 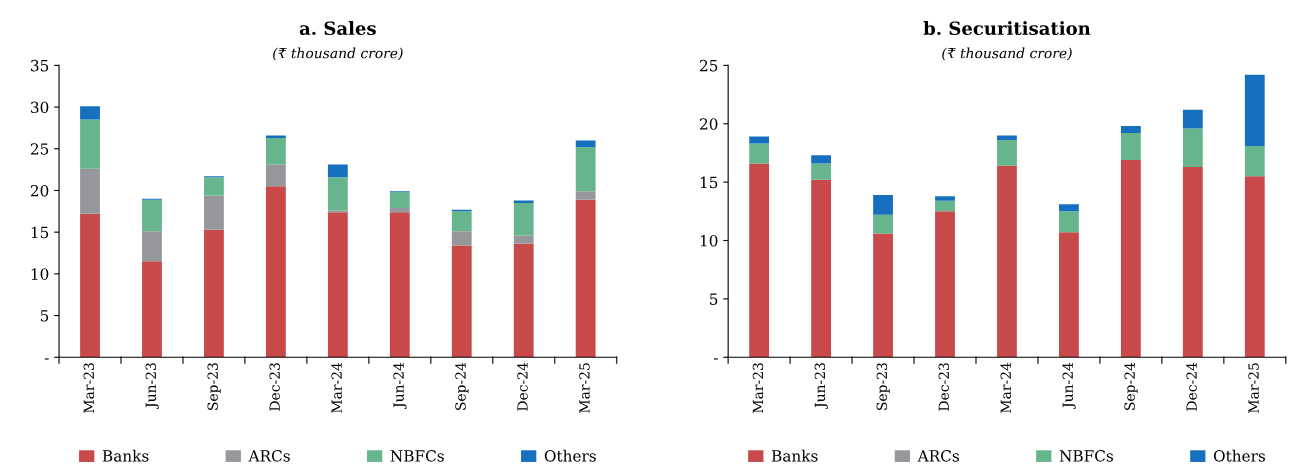 I want to click on chart-title: a. Sales, so click(x=337, y=28).